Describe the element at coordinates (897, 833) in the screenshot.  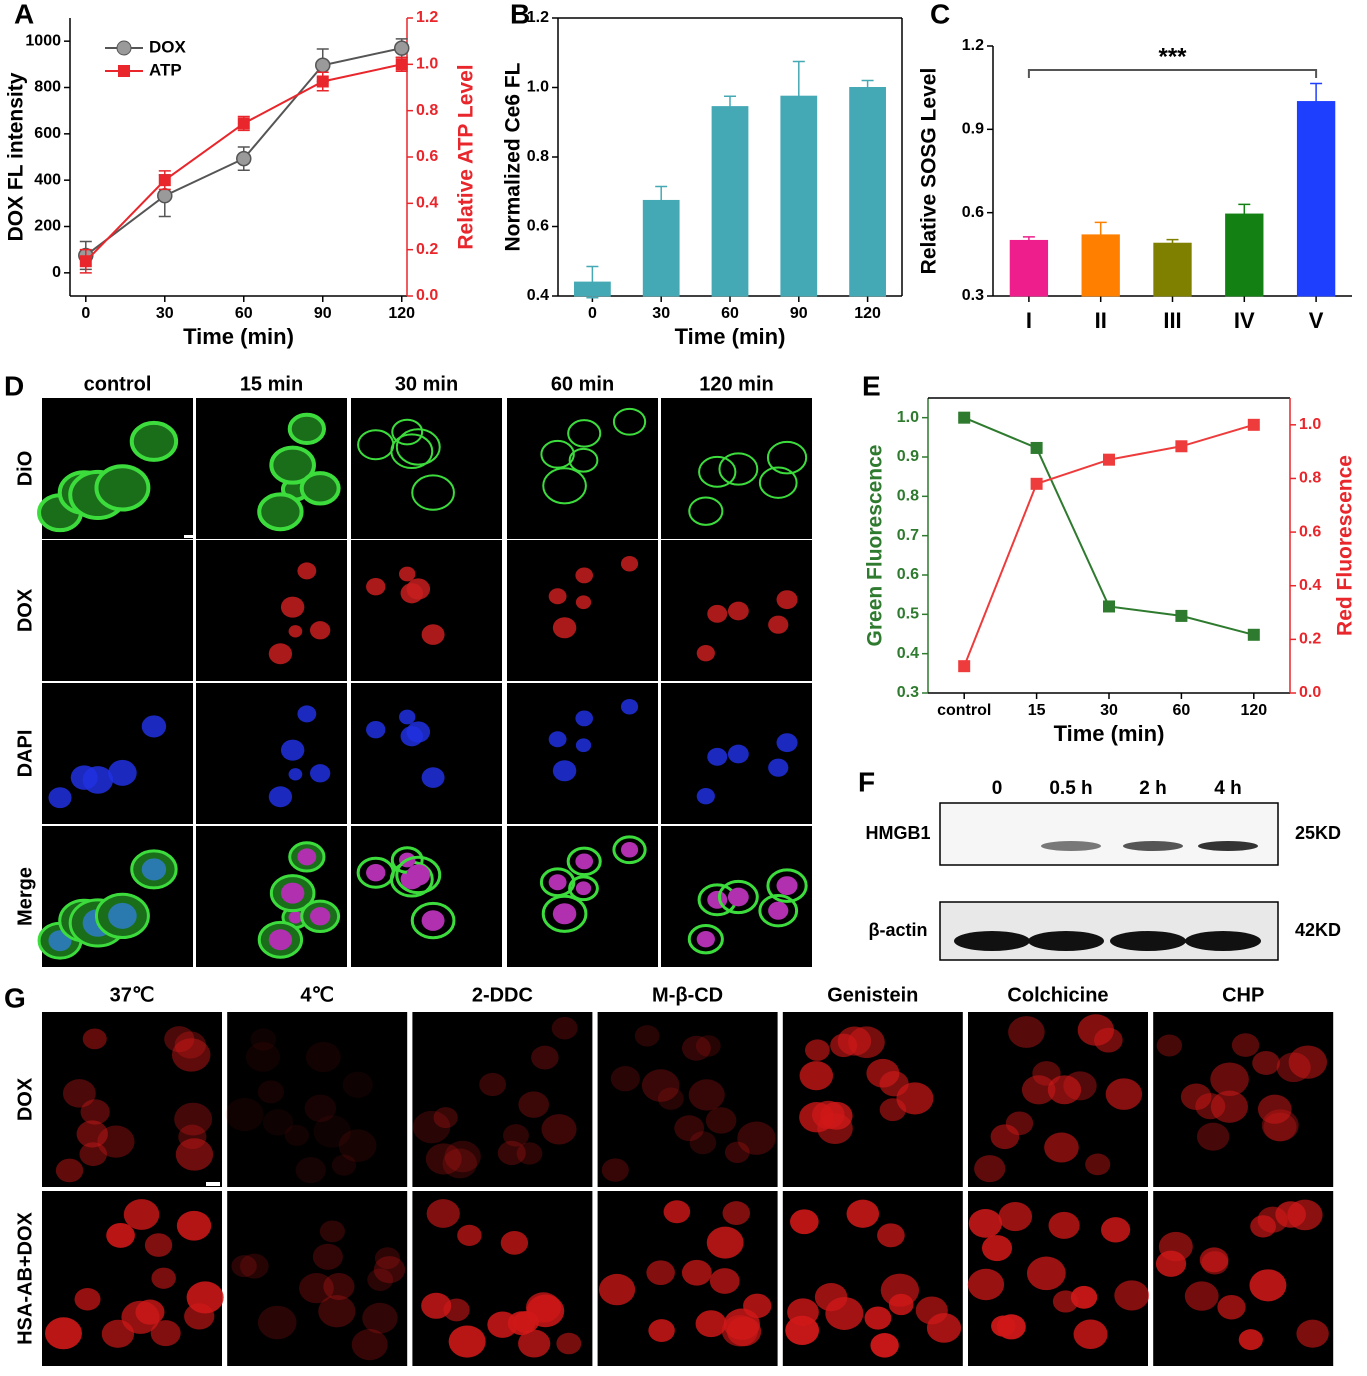
I see `blot-name: HMGB1` at that location.